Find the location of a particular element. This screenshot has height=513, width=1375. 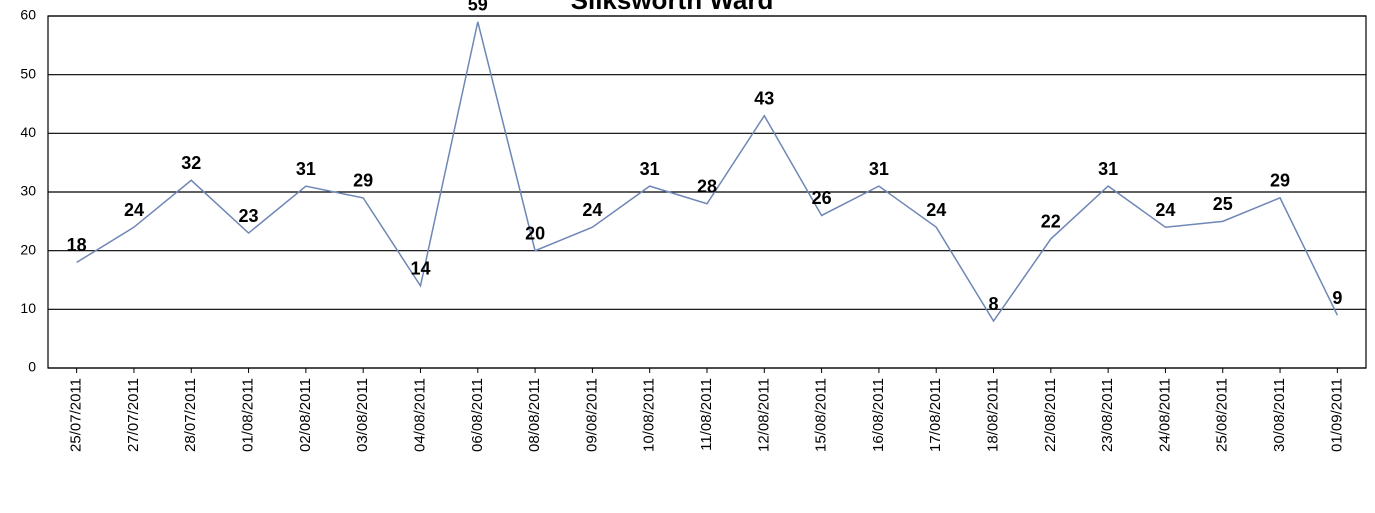

y-tick-label: 20 is located at coordinates (28, 249).